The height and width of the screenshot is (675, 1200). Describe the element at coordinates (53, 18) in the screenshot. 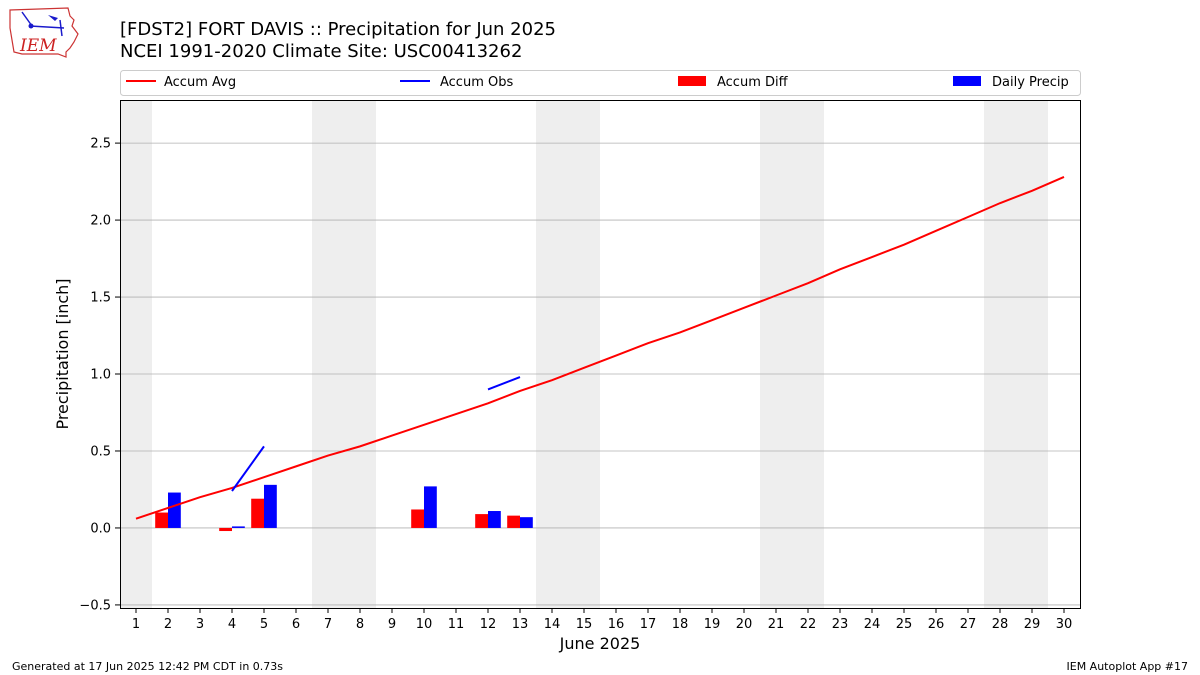

I see `logo-wind-sock-shape` at that location.